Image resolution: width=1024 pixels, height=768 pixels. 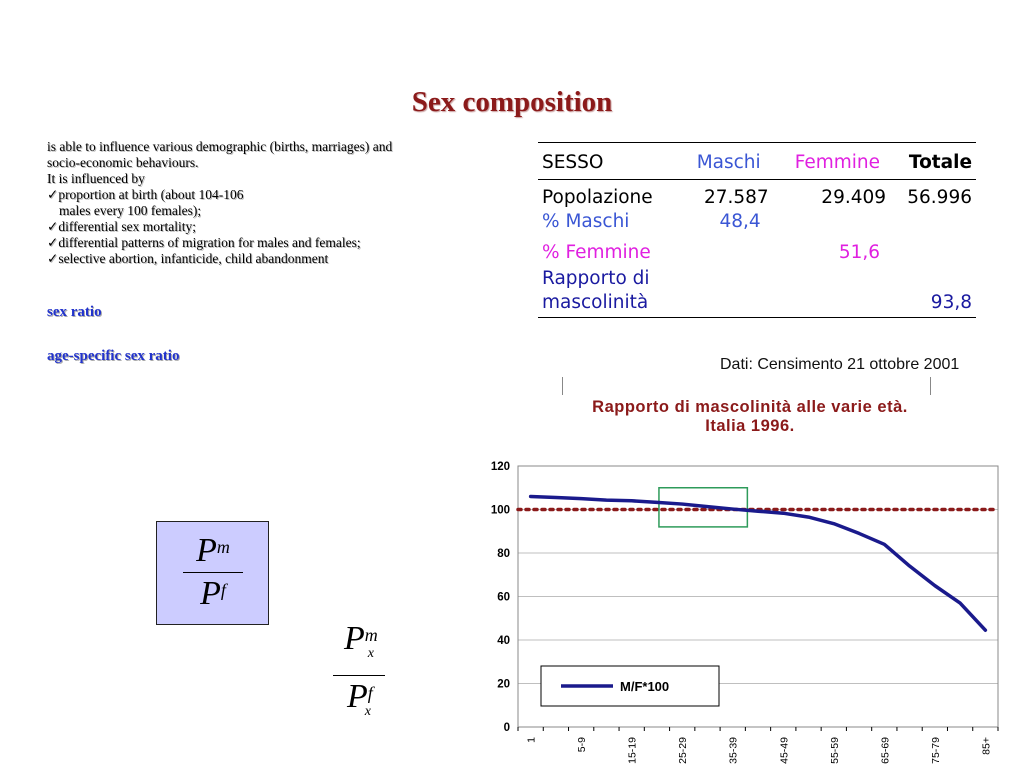 I want to click on formula-numerator: Pmx, so click(x=359, y=646).